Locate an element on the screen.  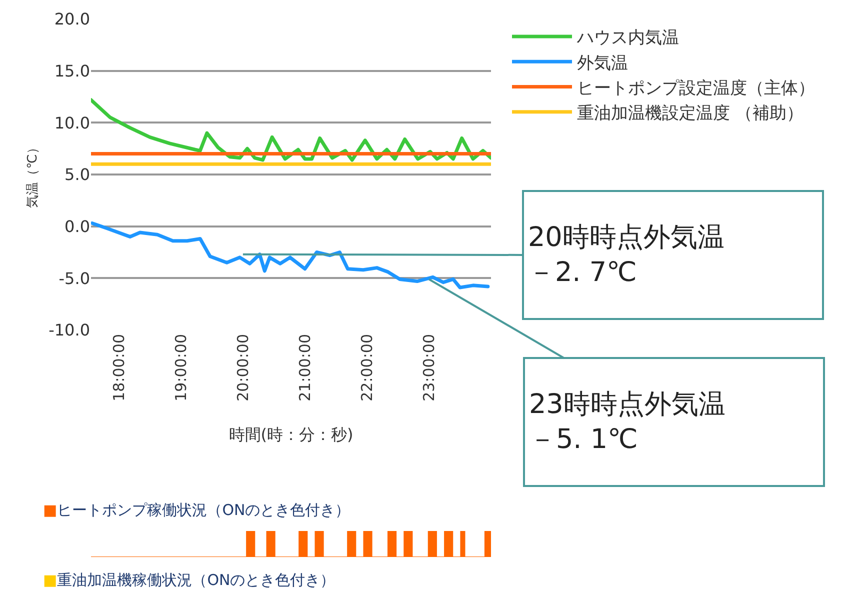
y-tick-label: 10.0 is located at coordinates (72, 122).